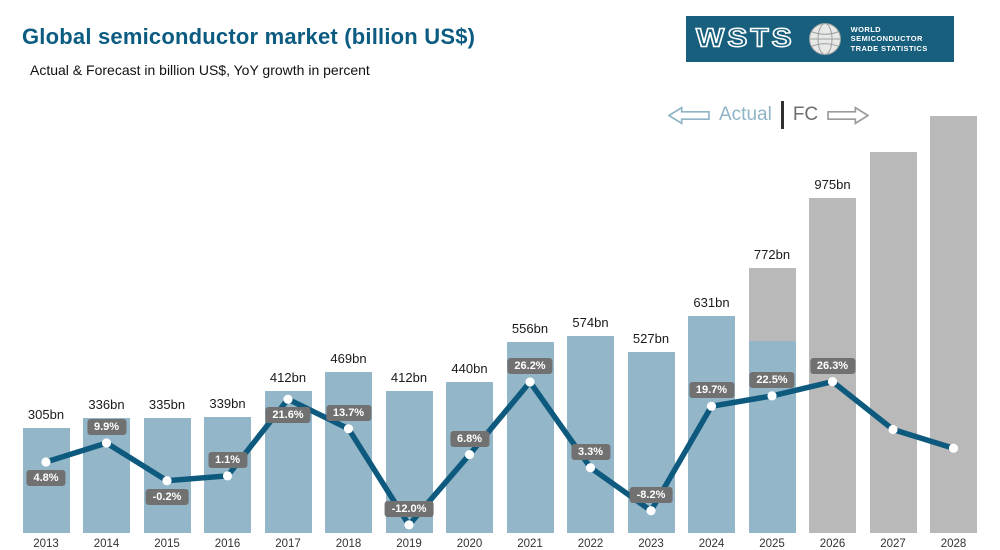 The height and width of the screenshot is (550, 1000). What do you see at coordinates (348, 544) in the screenshot?
I see `year-label-2018: 2018` at bounding box center [348, 544].